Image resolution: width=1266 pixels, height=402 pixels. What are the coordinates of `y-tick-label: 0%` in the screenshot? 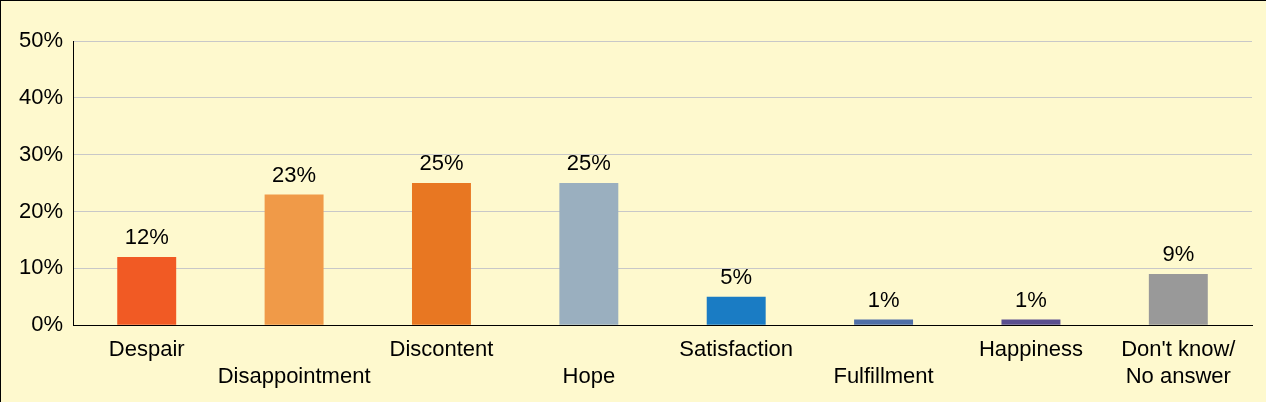 It's located at (47, 324).